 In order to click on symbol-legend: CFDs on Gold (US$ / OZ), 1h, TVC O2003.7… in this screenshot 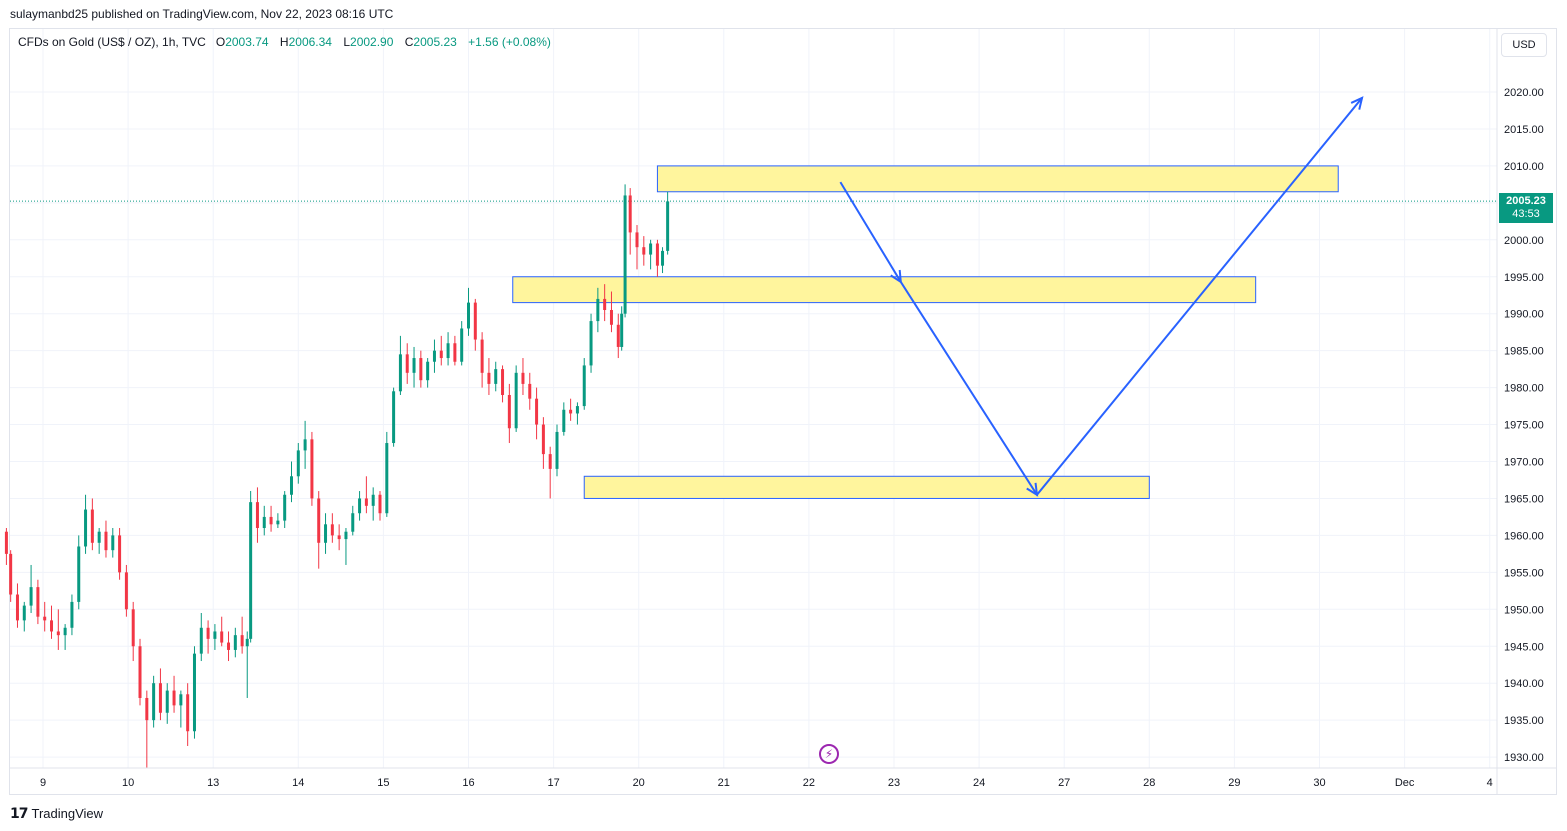, I will do `click(284, 42)`.